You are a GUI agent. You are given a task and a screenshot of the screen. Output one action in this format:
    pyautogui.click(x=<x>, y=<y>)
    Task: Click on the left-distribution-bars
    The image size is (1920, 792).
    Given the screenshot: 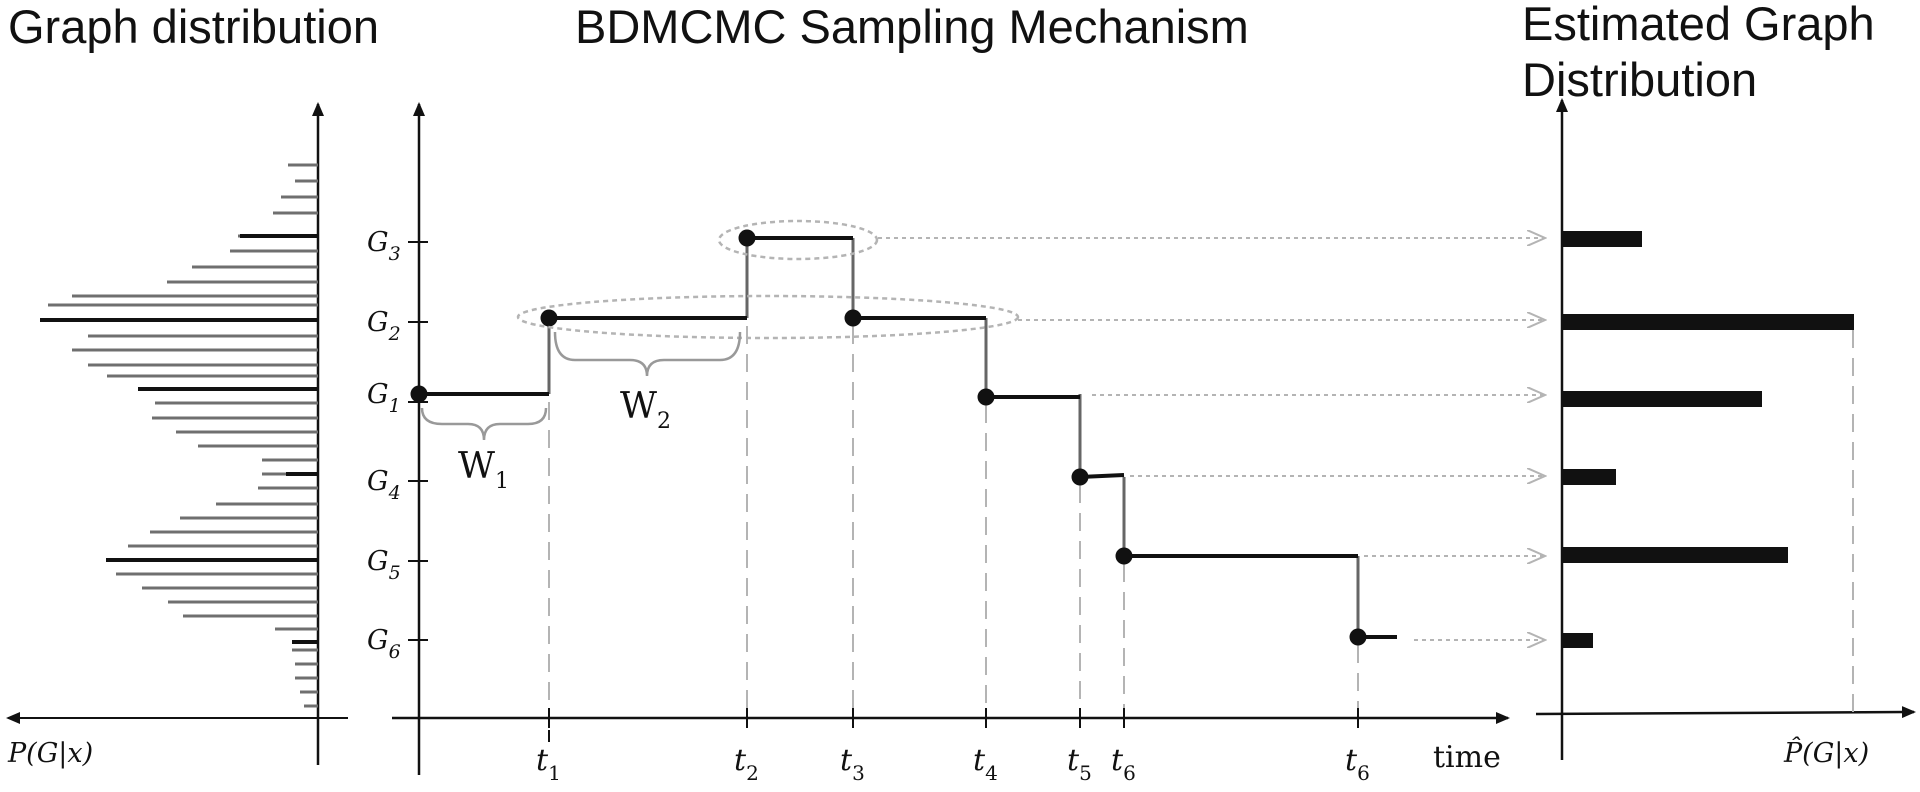 What is the action you would take?
    pyautogui.click(x=179, y=435)
    